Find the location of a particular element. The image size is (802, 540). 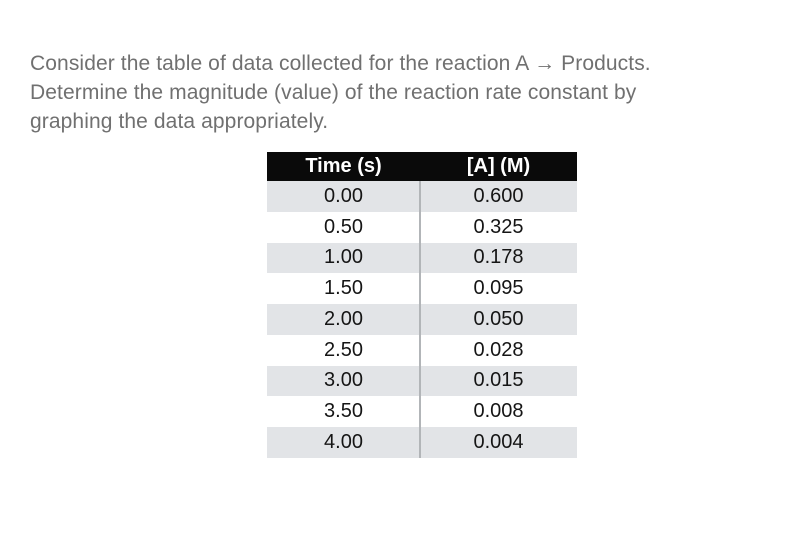

column-divider-line is located at coordinates (420, 319).